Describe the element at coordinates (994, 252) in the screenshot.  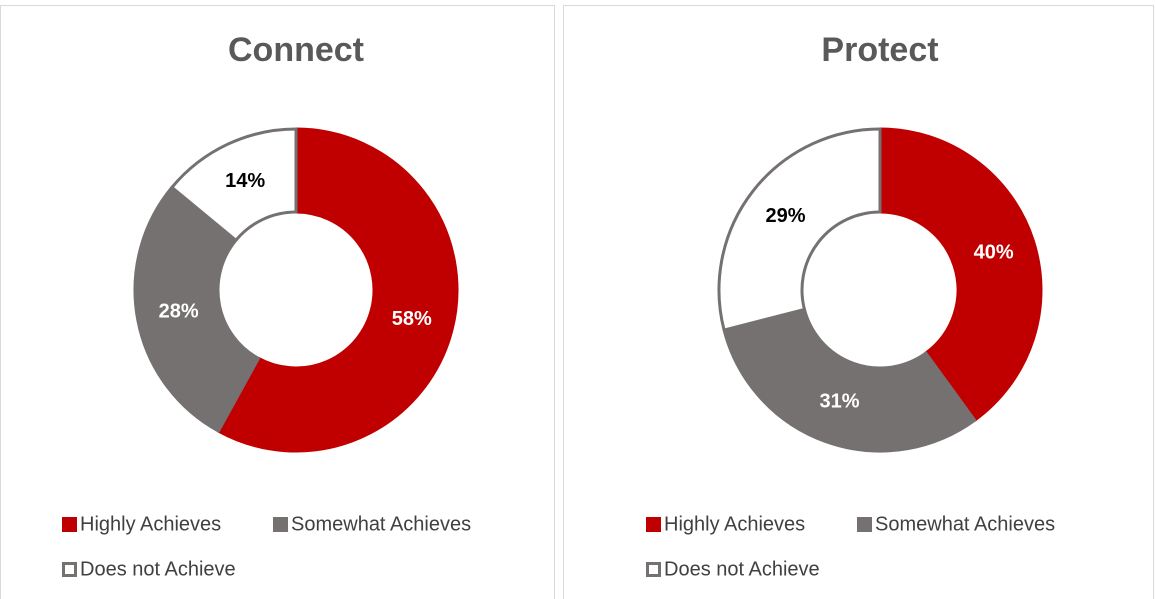
I see `data-label: 40%` at that location.